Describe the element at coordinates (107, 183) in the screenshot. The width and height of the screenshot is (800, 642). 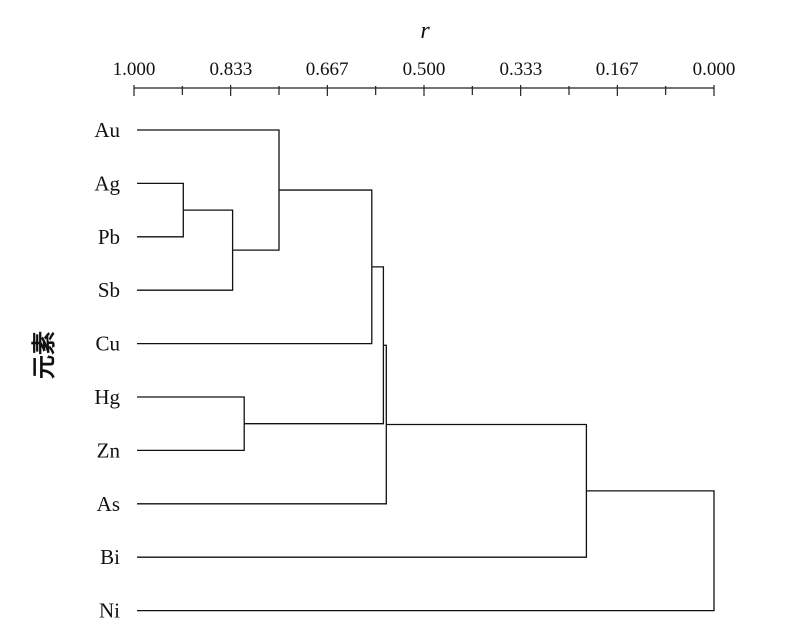
I see `leaf-label-ag: Ag` at that location.